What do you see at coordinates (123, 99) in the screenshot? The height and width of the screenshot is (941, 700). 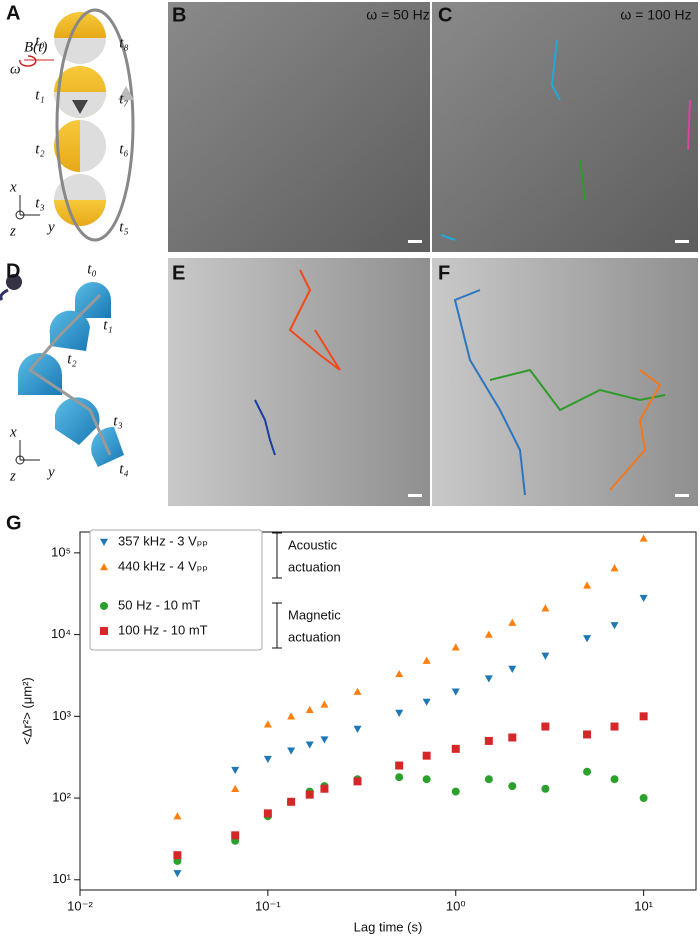 I see `time-label: t₇` at bounding box center [123, 99].